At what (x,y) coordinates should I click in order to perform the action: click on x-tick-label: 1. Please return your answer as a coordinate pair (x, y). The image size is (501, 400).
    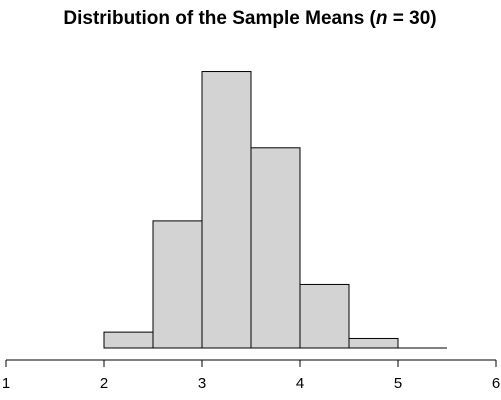
    Looking at the image, I should click on (6, 383).